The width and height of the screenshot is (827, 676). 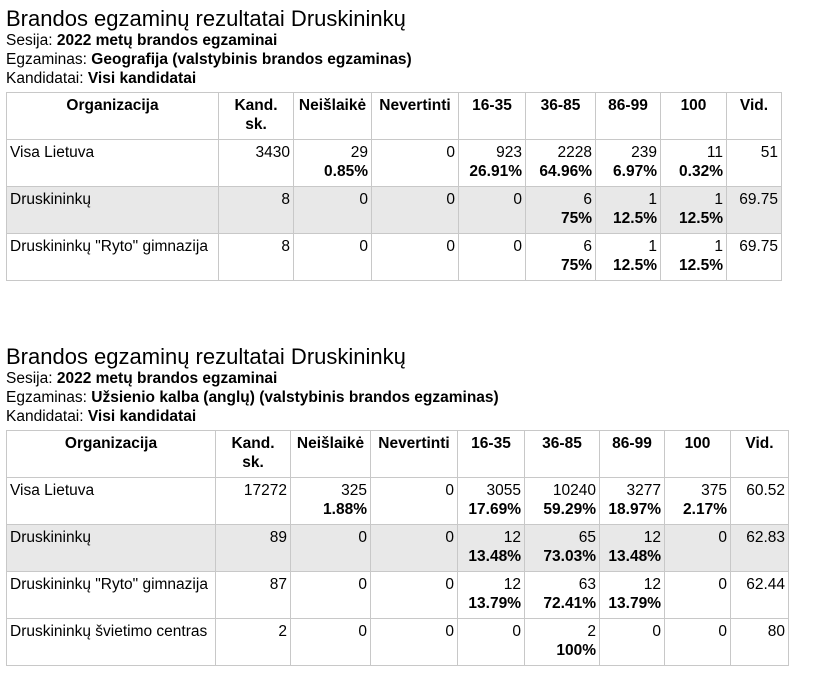 What do you see at coordinates (560, 116) in the screenshot?
I see `column-header: 36-85` at bounding box center [560, 116].